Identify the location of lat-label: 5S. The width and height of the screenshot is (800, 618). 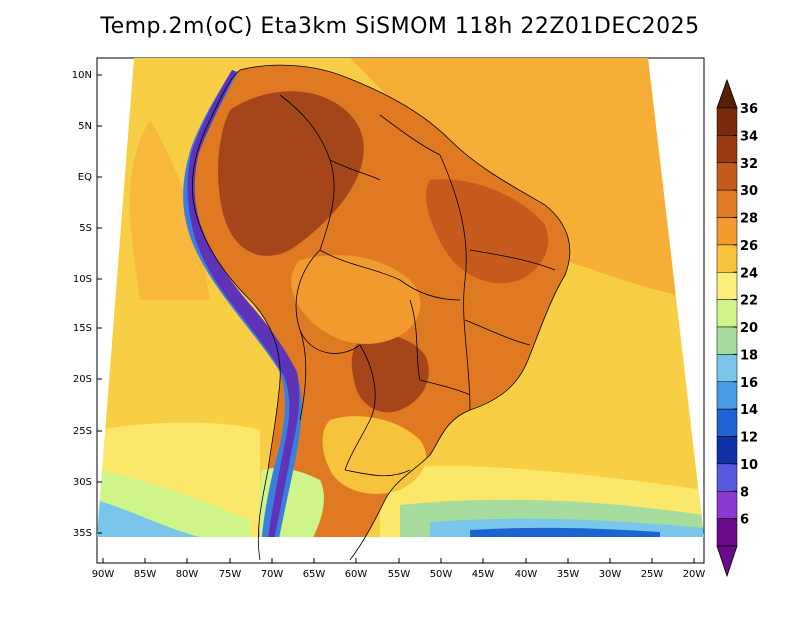
(85, 228).